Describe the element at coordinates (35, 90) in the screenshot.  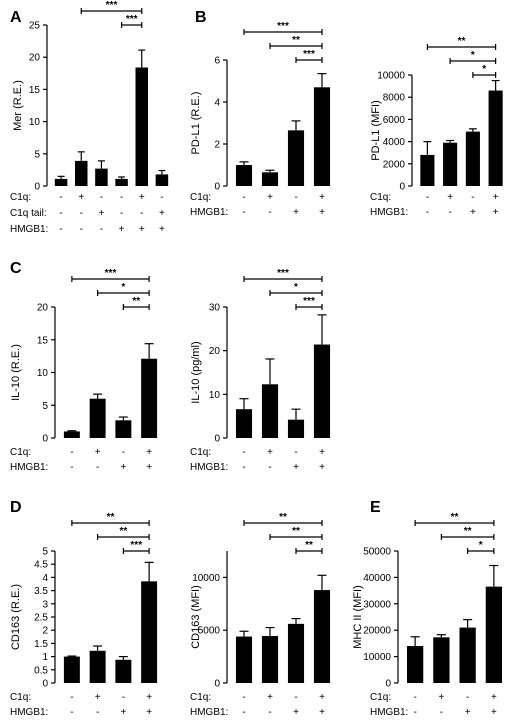
I see `y-tick-label: 15` at that location.